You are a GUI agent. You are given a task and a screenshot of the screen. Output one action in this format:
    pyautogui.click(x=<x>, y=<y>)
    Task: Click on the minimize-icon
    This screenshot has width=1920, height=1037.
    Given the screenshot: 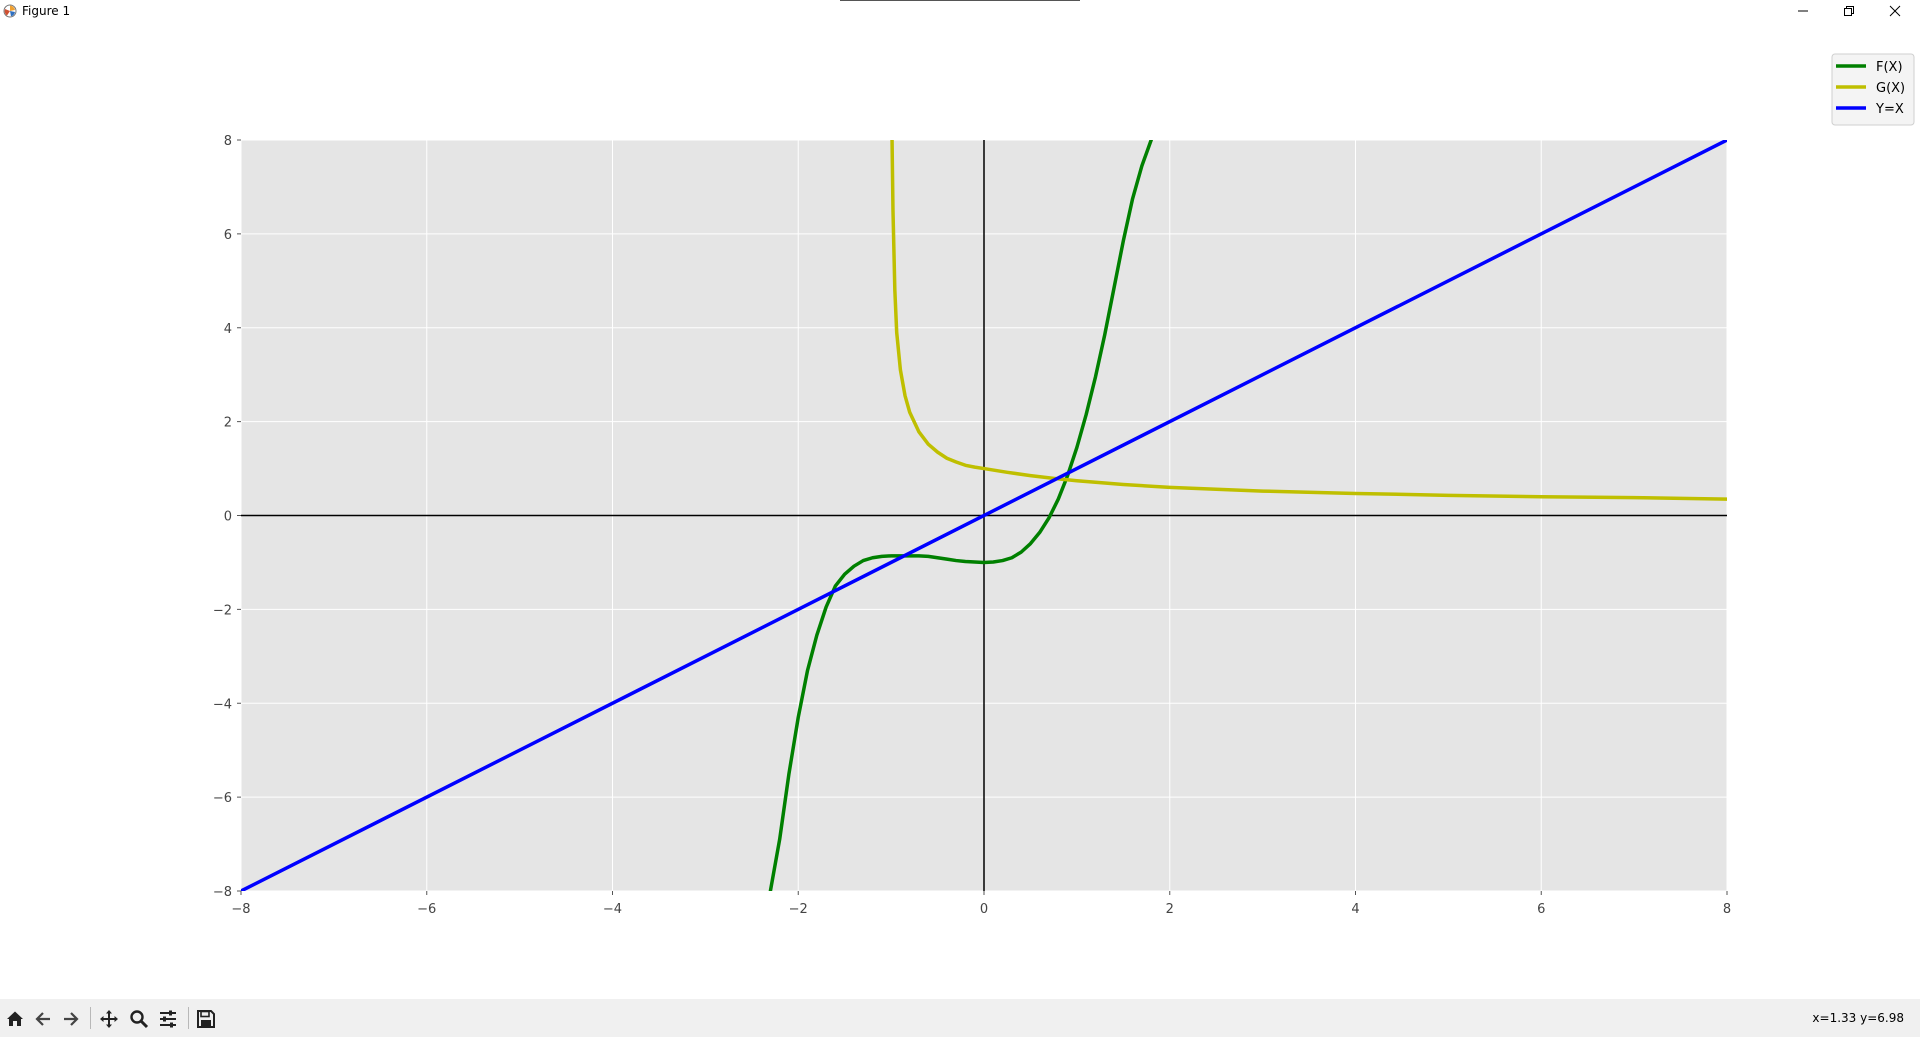 What is the action you would take?
    pyautogui.click(x=1803, y=11)
    